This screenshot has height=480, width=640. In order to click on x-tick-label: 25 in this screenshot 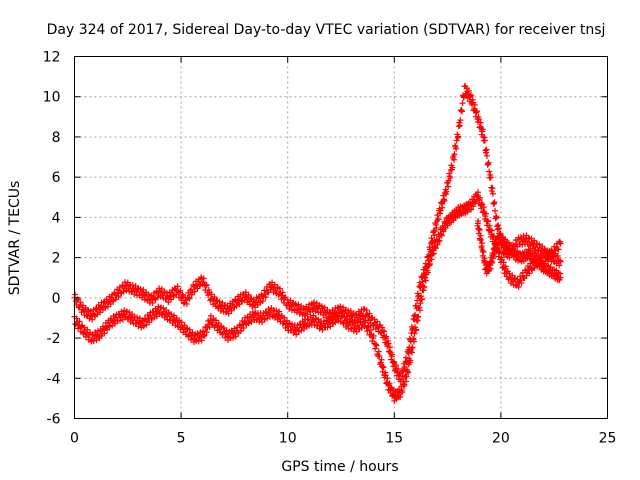, I will do `click(608, 439)`.